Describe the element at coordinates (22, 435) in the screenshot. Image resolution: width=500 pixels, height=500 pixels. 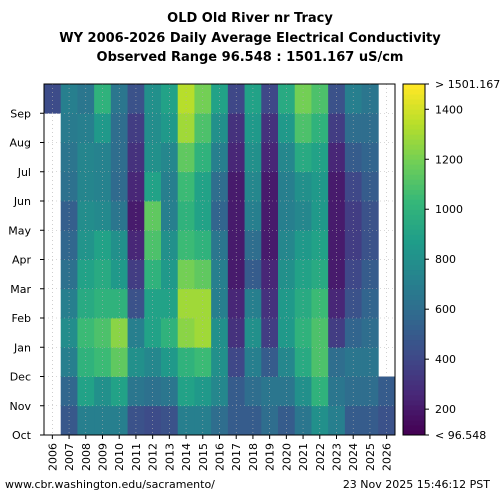
I see `y-tick-label: Oct` at that location.